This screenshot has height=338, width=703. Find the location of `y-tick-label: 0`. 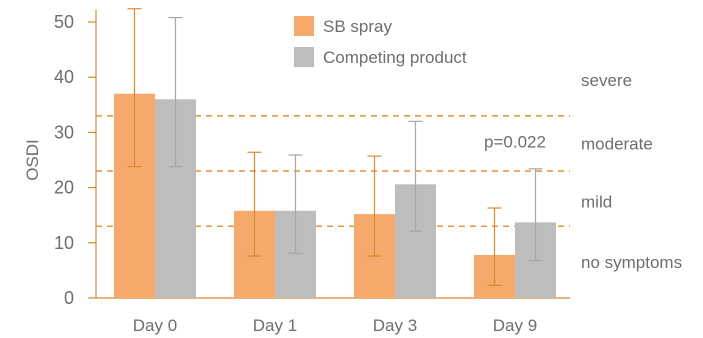

y-tick-label: 0 is located at coordinates (69, 298).